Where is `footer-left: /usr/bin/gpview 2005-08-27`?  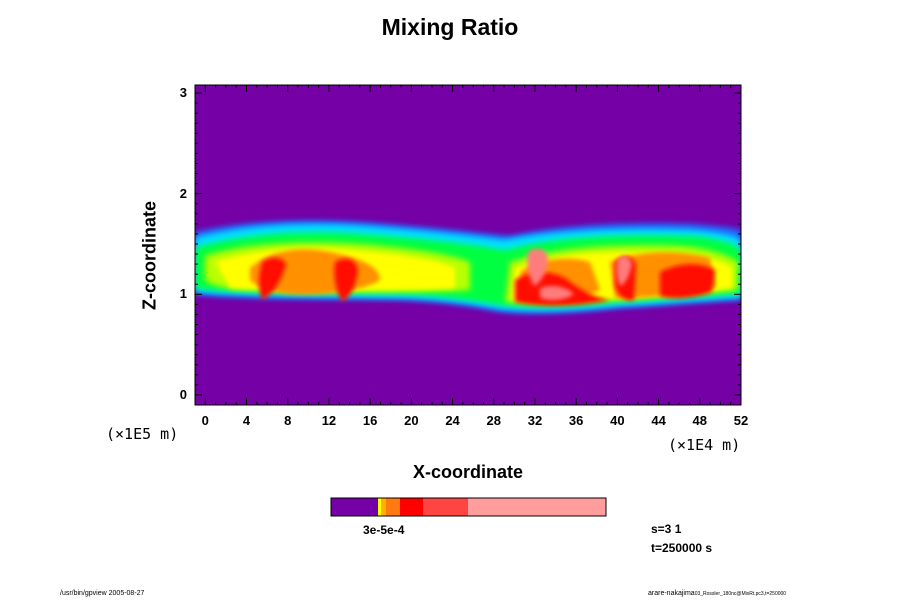 footer-left: /usr/bin/gpview 2005-08-27 is located at coordinates (102, 593).